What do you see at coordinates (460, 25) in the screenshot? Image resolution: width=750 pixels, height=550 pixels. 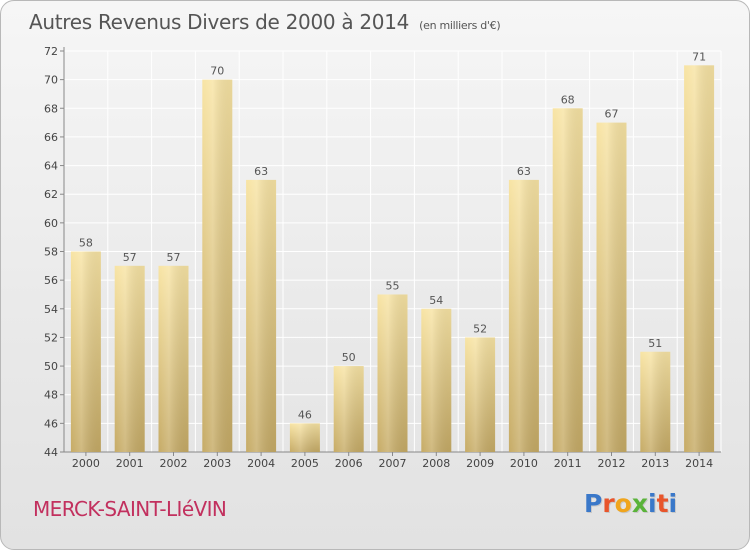 I see `chart-subtitle: (en milliers d'€)` at bounding box center [460, 25].